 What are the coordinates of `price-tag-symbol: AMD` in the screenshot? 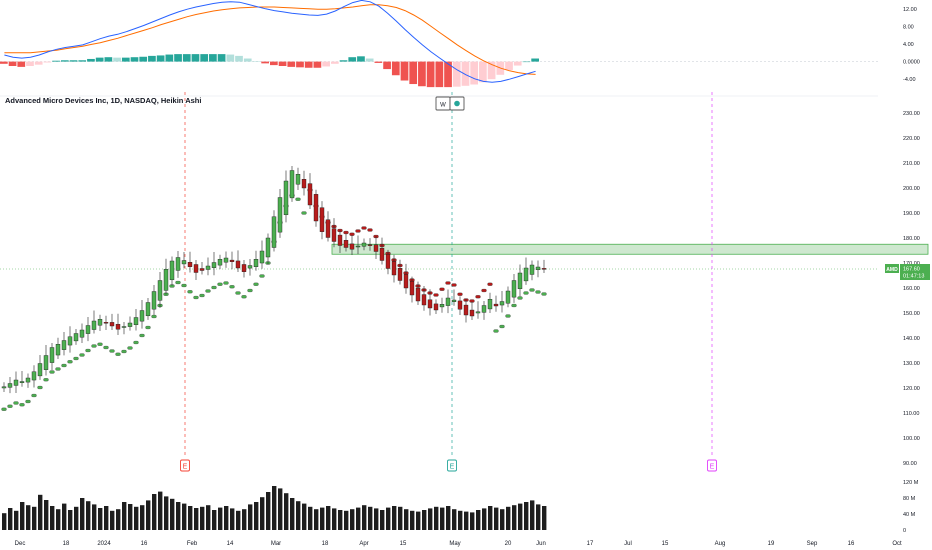 It's located at (892, 270).